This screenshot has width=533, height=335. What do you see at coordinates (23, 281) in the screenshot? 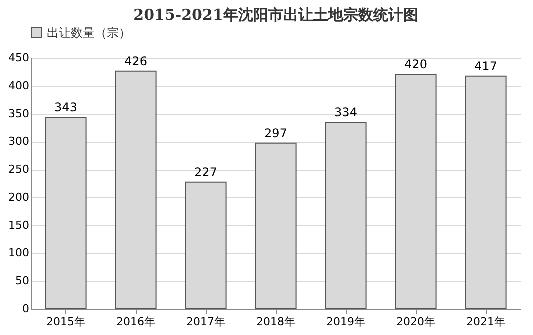
I see `y-tick-label: 50` at bounding box center [23, 281].